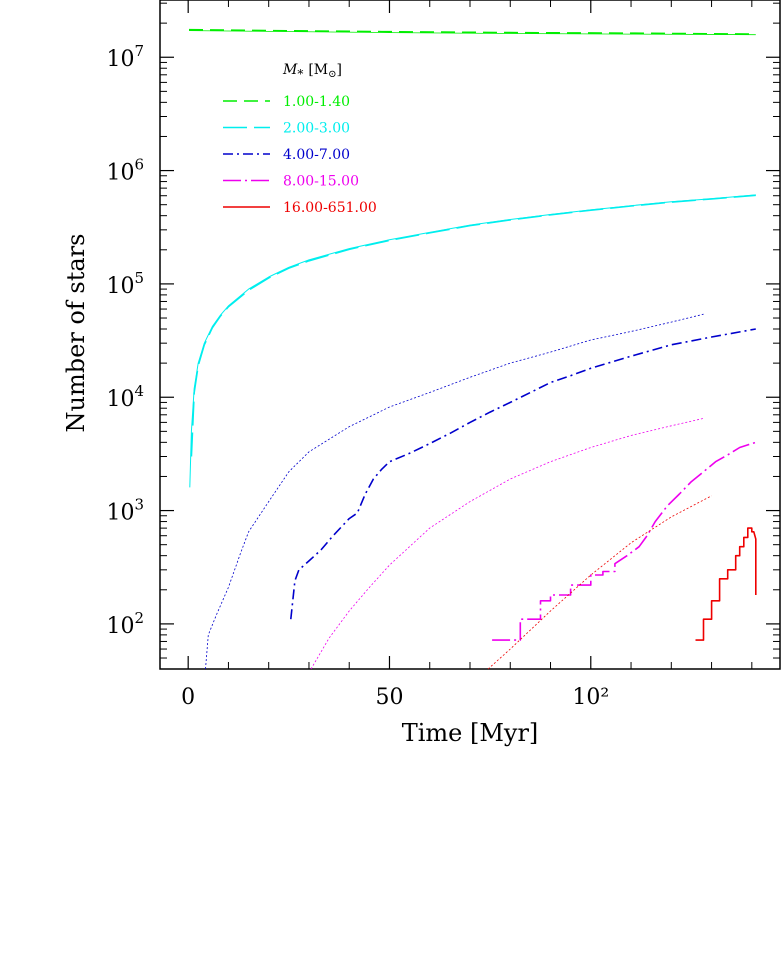 This screenshot has height=955, width=781. What do you see at coordinates (316, 129) in the screenshot?
I see `legend-label: 2.00-3.00` at bounding box center [316, 129].